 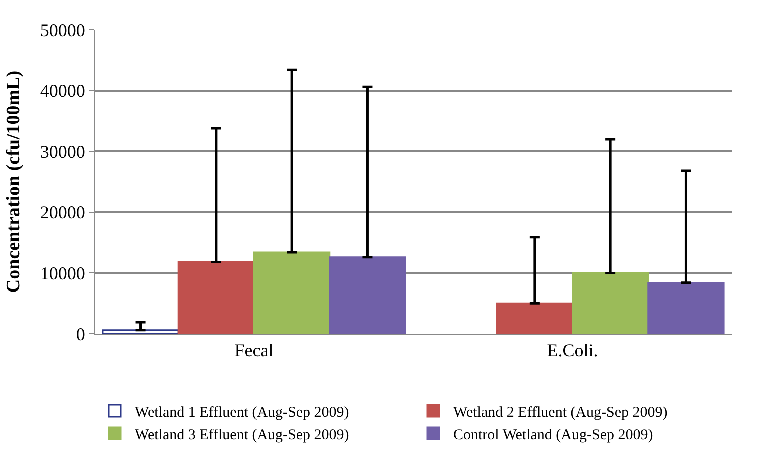 What do you see at coordinates (242, 435) in the screenshot?
I see `legend-label: Wetland 3 Effluent (Aug-Sep 2009)` at bounding box center [242, 435].